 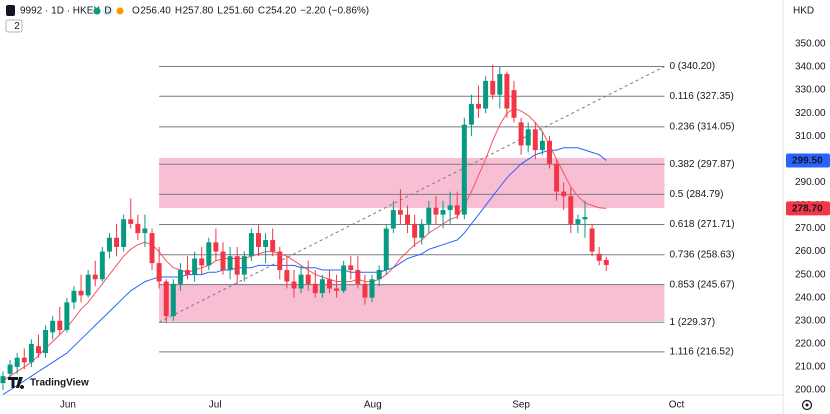 I want to click on ohlc-value: 251.60, so click(x=238, y=11).